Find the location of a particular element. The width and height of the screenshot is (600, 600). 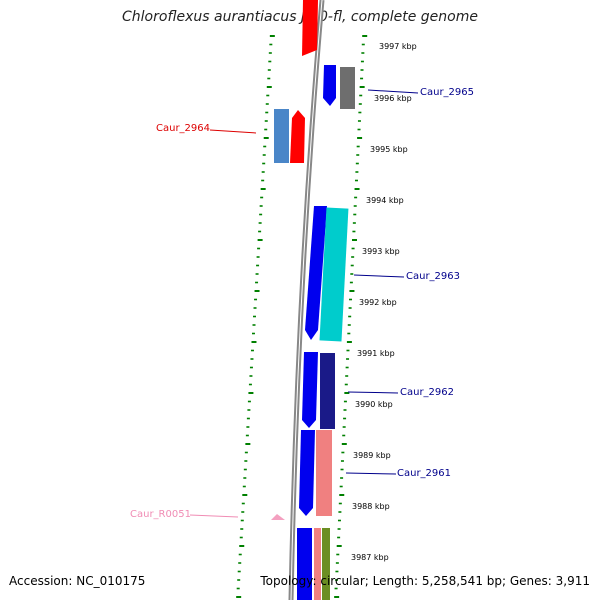

gene-bottom-olive is located at coordinates (326, 564).